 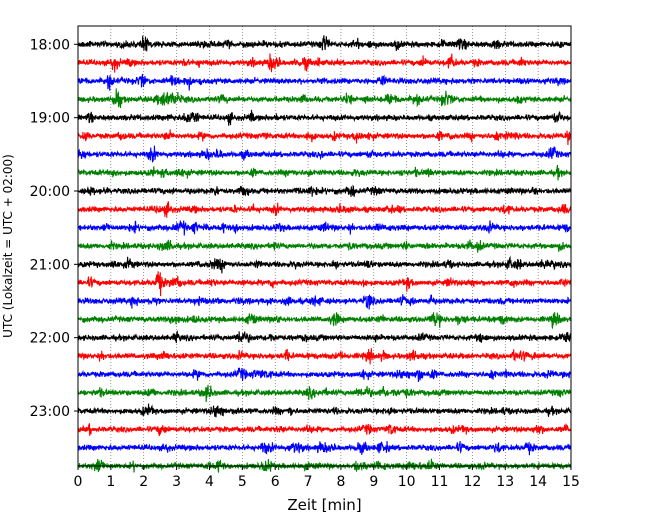 What do you see at coordinates (505, 482) in the screenshot?
I see `x-tick-label-13: 13` at bounding box center [505, 482].